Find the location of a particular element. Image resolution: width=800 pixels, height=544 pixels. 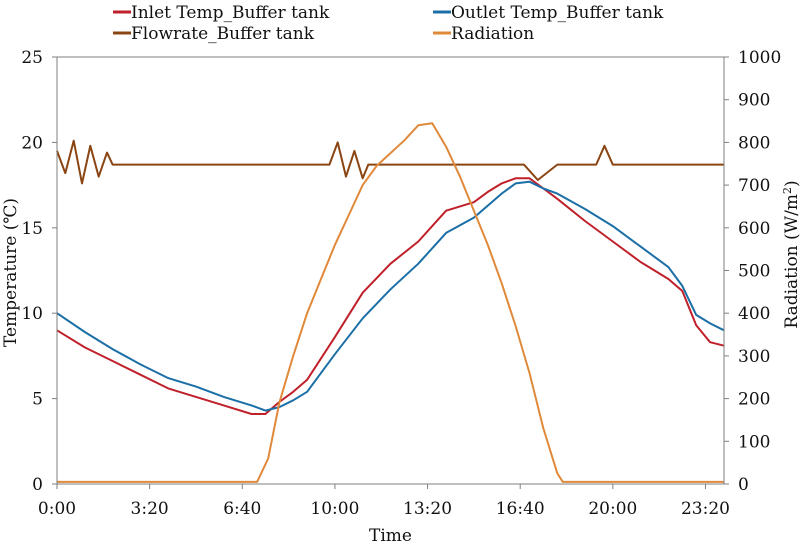

y-left-tick-label: 0 is located at coordinates (37, 485).